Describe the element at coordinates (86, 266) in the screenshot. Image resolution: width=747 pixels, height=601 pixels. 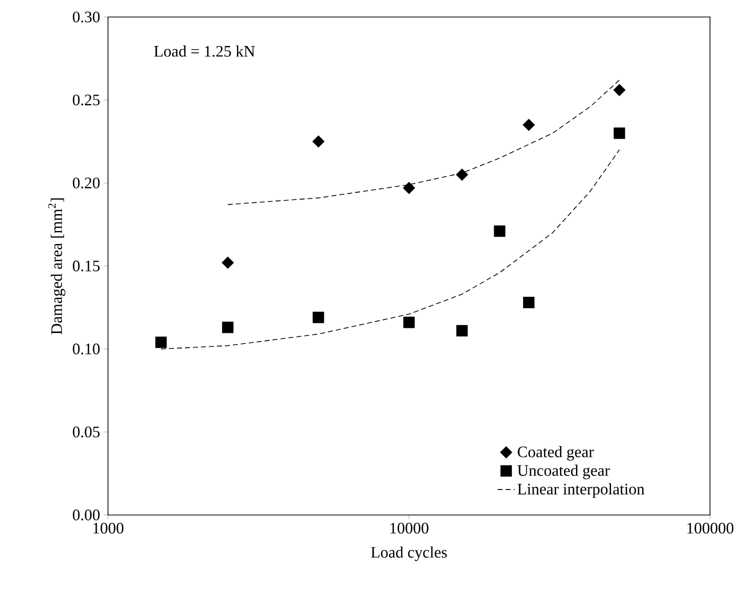
I see `y-tick-label: 0.15` at that location.